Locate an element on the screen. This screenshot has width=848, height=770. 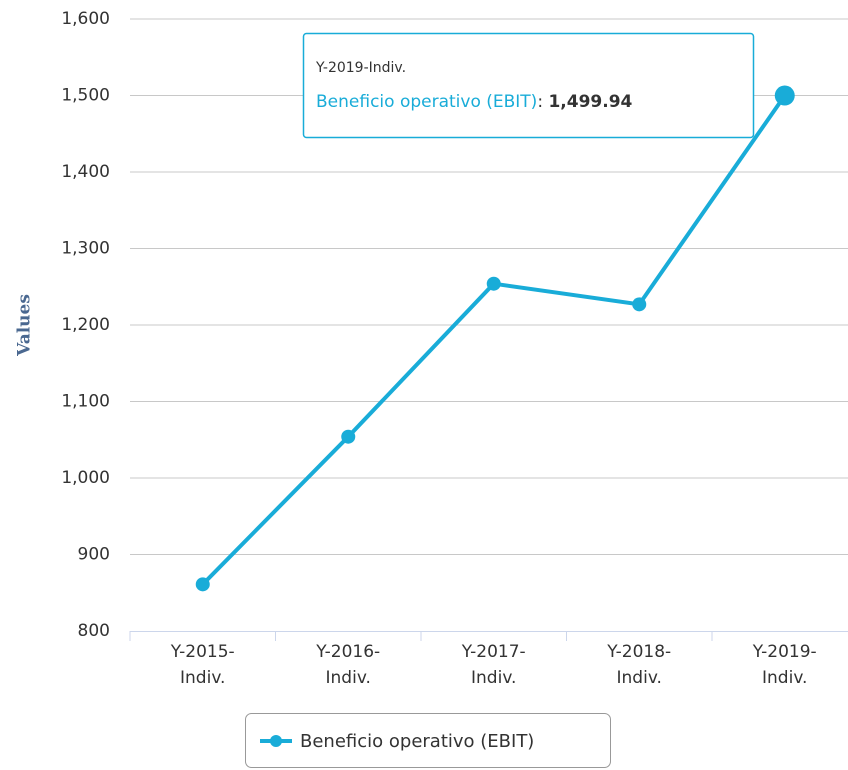
y-tick-label: 900 is located at coordinates (94, 555).